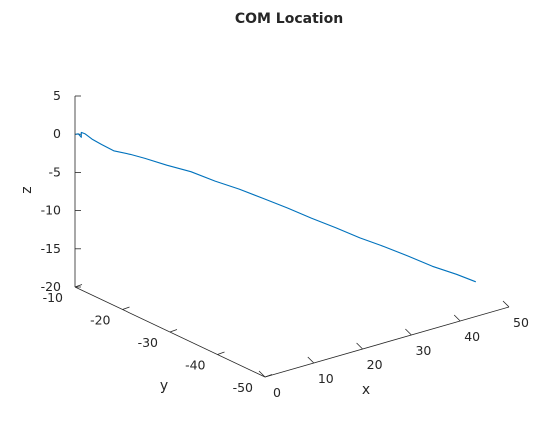 This screenshot has width=560, height=424. I want to click on y-tick-label: -10, so click(53, 297).